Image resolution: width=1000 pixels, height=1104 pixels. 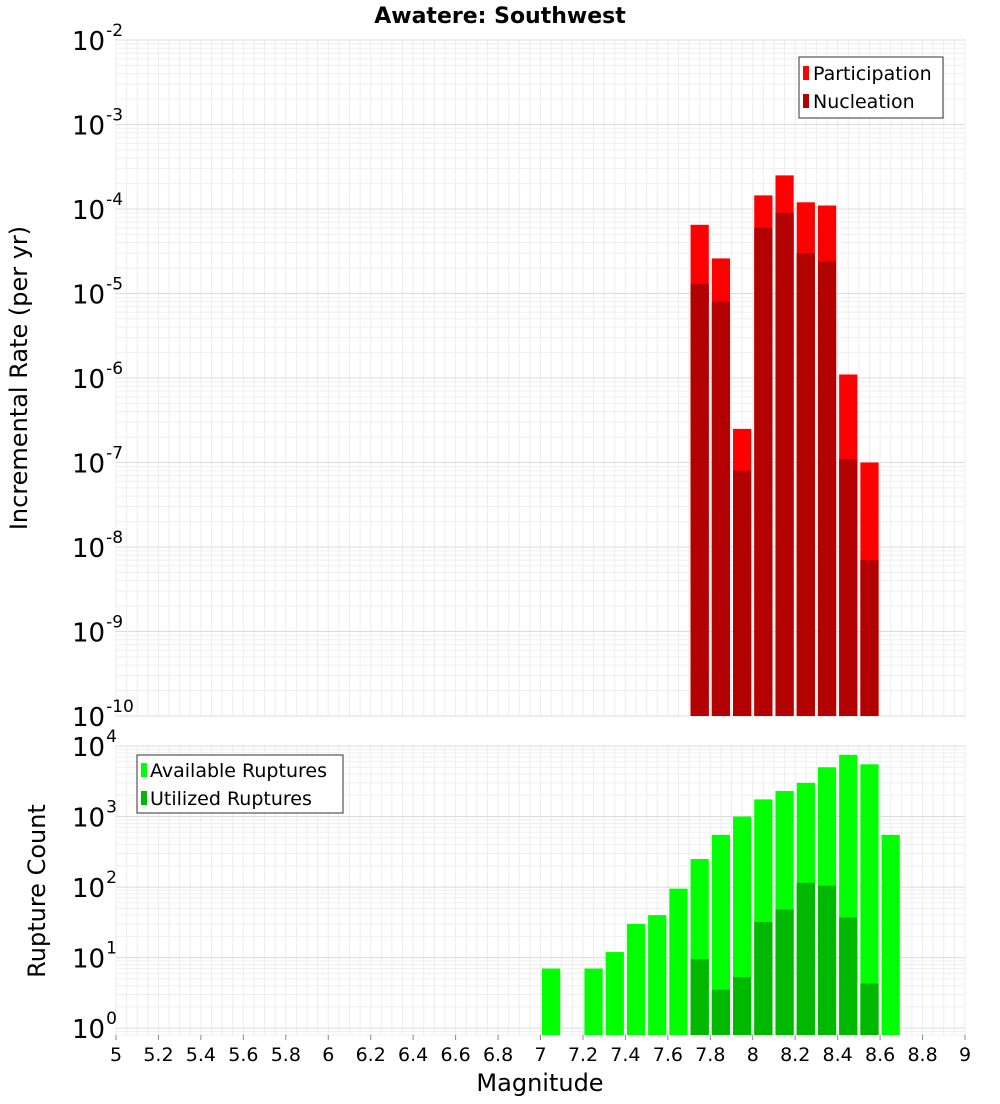 What do you see at coordinates (838, 1055) in the screenshot?
I see `x-tick-label: 8.4` at bounding box center [838, 1055].